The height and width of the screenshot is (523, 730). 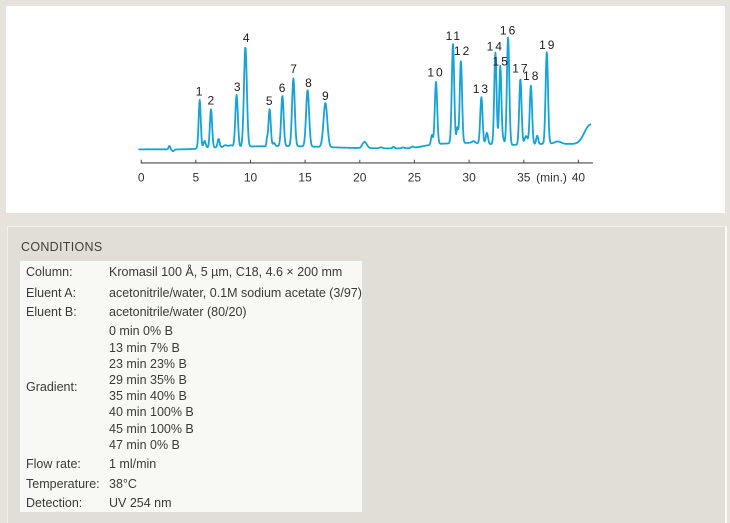 I want to click on svg-text: 9, so click(x=325, y=96).